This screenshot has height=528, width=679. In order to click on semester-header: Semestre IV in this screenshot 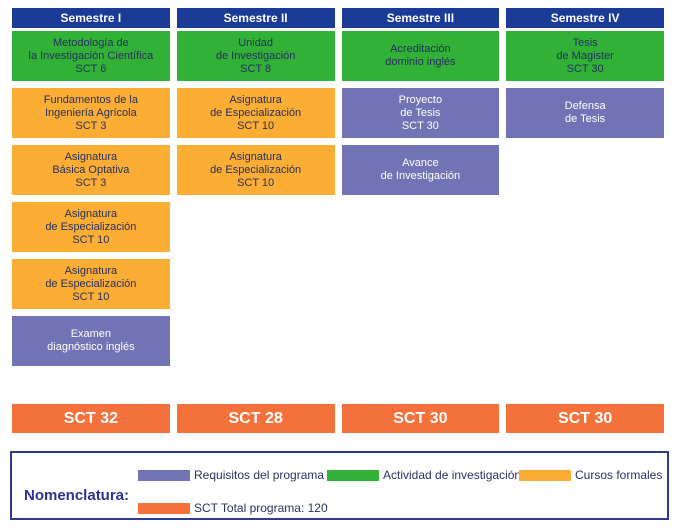, I will do `click(585, 18)`.